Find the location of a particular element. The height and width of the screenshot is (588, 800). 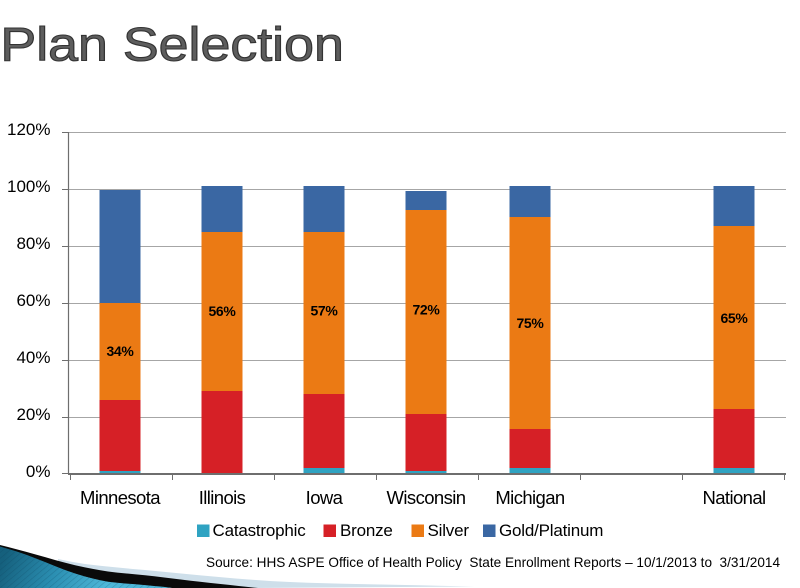

svg-text: 20% is located at coordinates (33, 414).